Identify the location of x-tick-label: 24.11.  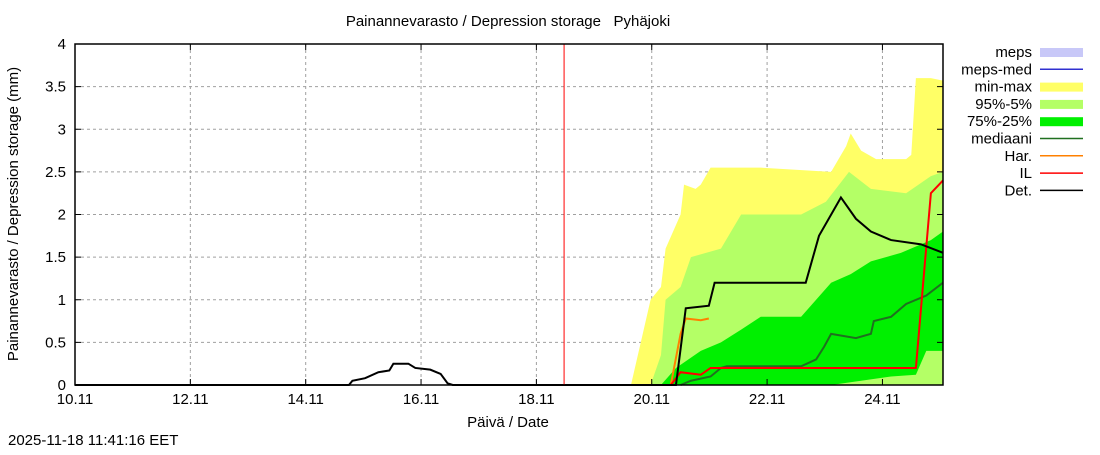
(882, 399).